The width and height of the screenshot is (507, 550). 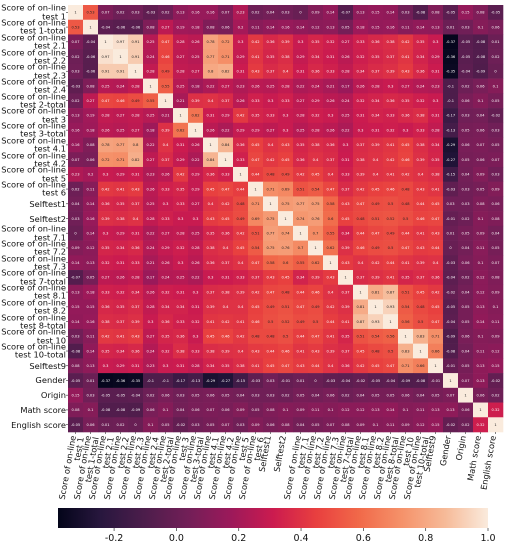 What do you see at coordinates (286, 116) in the screenshot?
I see `cell-label: 0.3` at bounding box center [286, 116].